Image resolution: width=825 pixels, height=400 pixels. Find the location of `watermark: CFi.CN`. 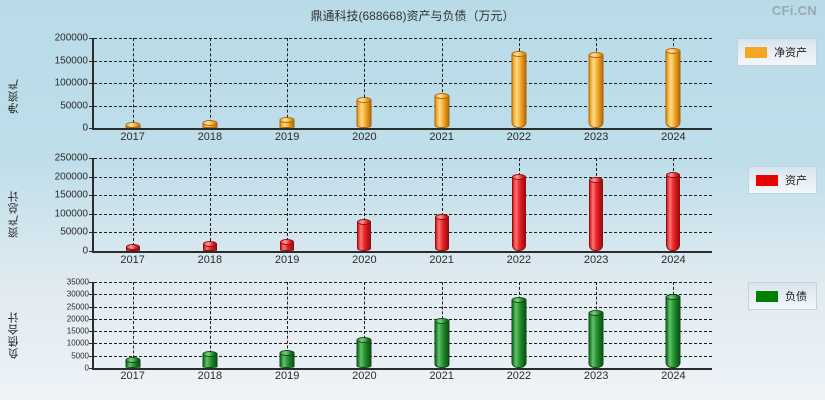

watermark: CFi.CN is located at coordinates (794, 10).